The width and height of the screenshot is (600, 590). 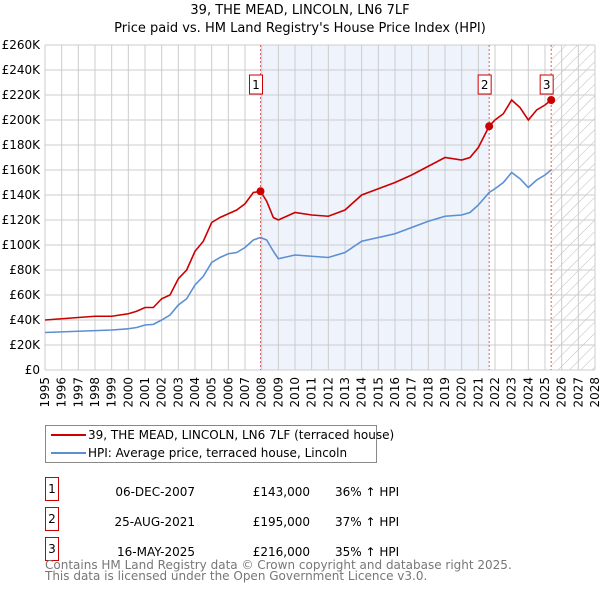 I want to click on x-tick-label: 2001, so click(x=145, y=392).